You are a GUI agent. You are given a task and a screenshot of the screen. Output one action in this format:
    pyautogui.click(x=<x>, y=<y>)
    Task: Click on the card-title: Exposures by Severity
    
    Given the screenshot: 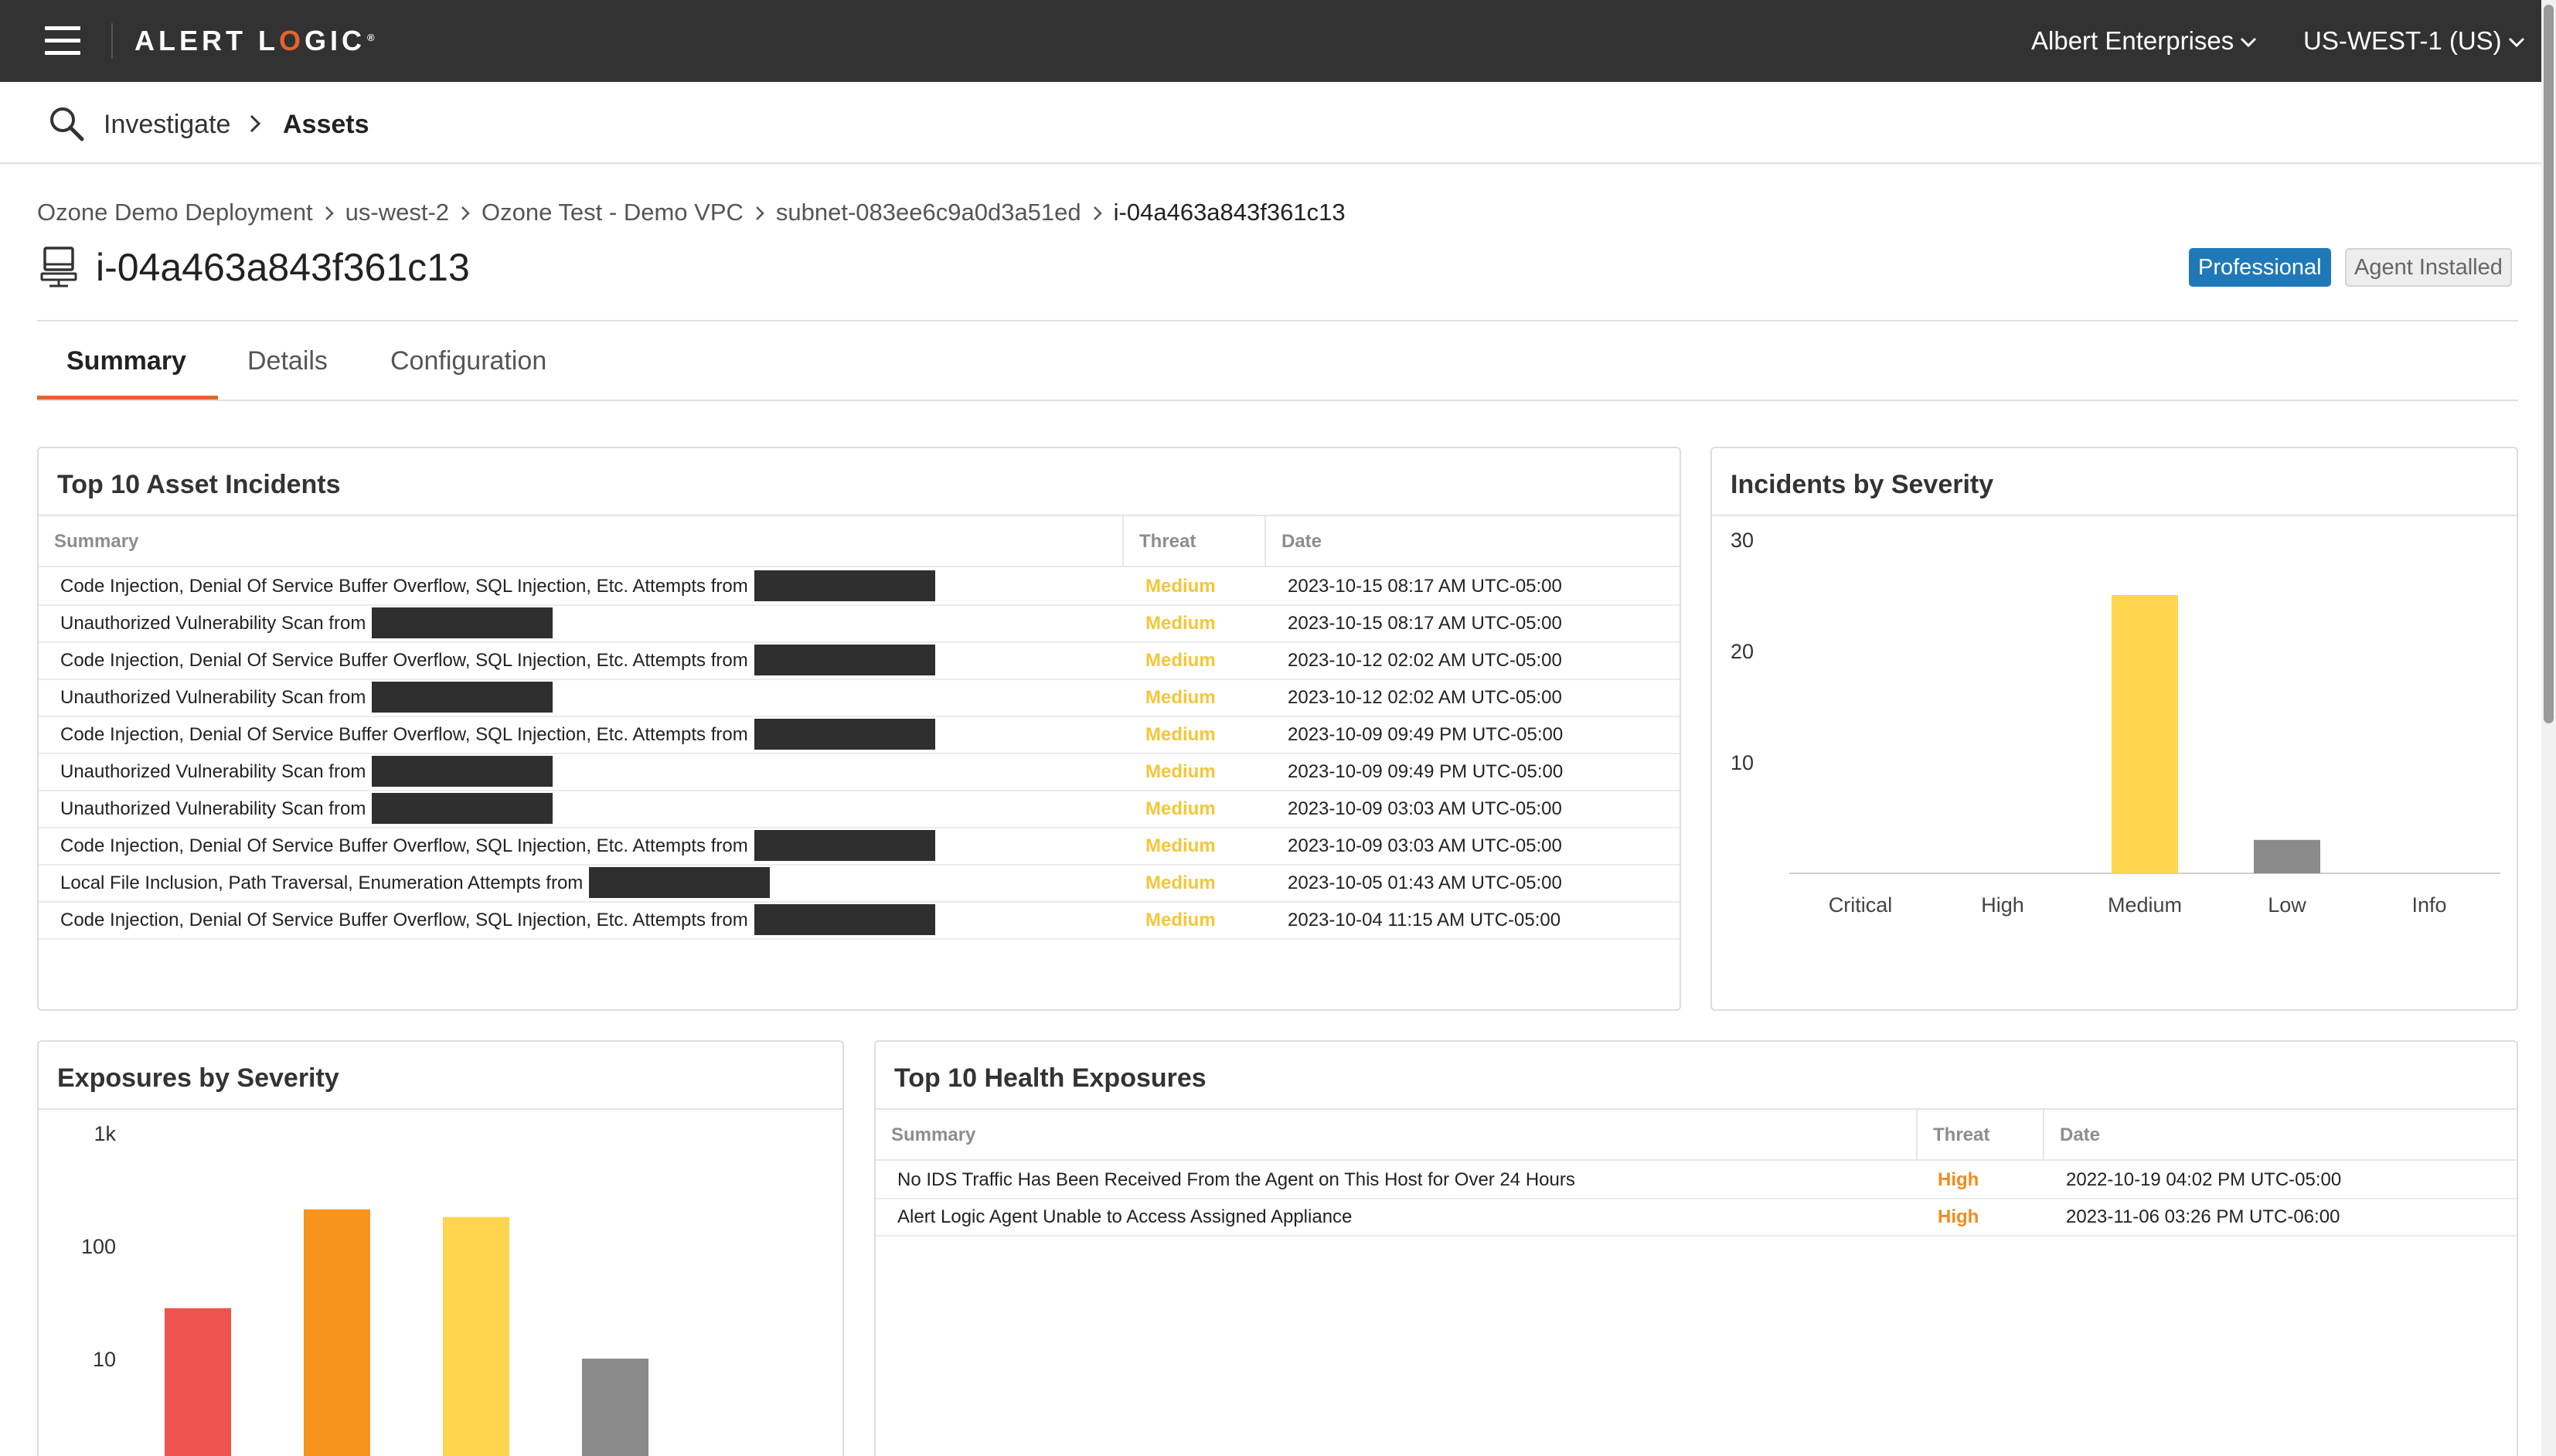 What is the action you would take?
    pyautogui.click(x=198, y=1078)
    